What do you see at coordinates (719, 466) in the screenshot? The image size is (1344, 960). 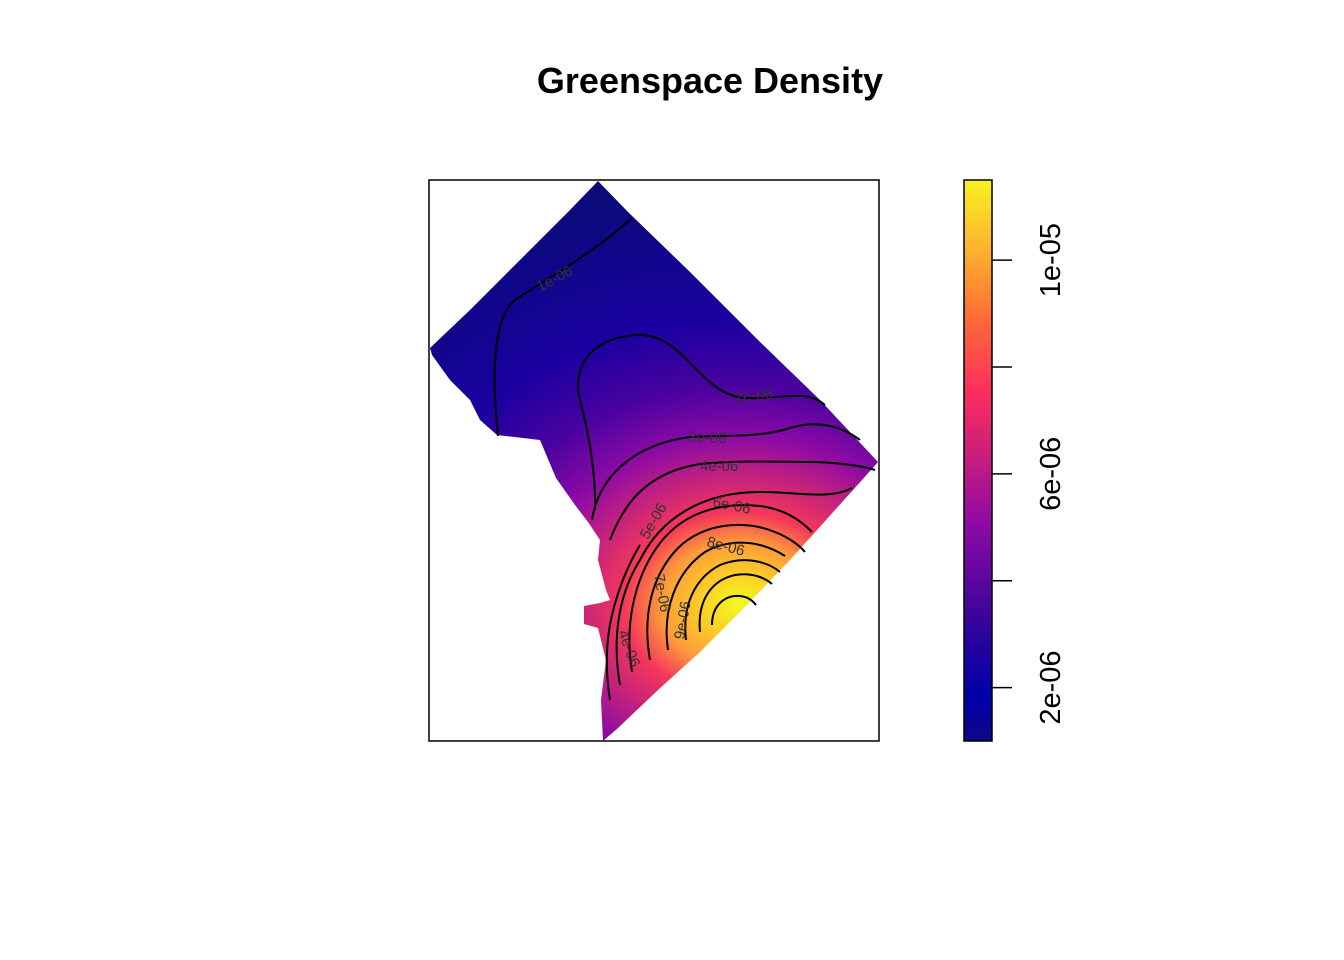 I see `contour-label-4e-06: 4e-06` at bounding box center [719, 466].